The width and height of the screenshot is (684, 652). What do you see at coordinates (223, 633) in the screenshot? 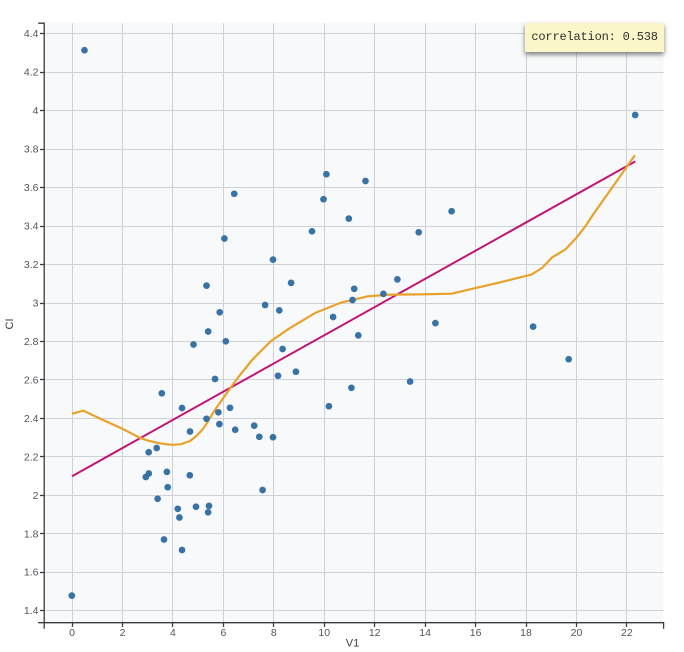
I see `svg-text: 6` at bounding box center [223, 633].